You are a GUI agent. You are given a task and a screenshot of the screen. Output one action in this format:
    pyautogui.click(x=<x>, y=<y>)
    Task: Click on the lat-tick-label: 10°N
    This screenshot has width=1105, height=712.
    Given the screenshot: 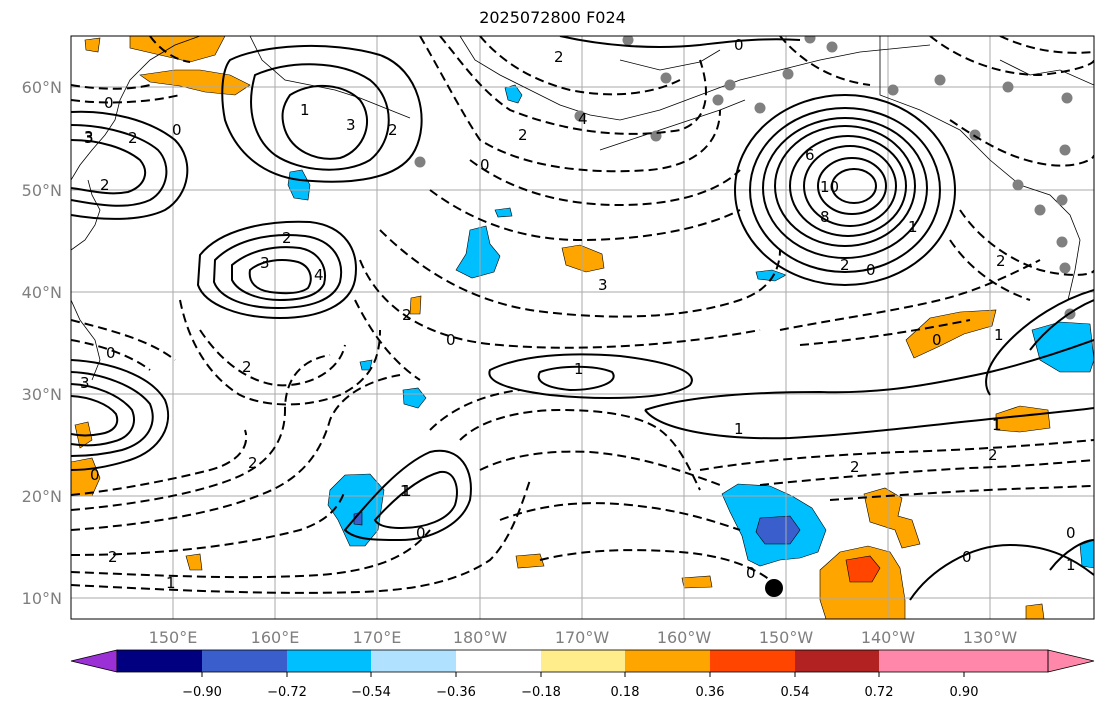 What is the action you would take?
    pyautogui.click(x=42, y=598)
    